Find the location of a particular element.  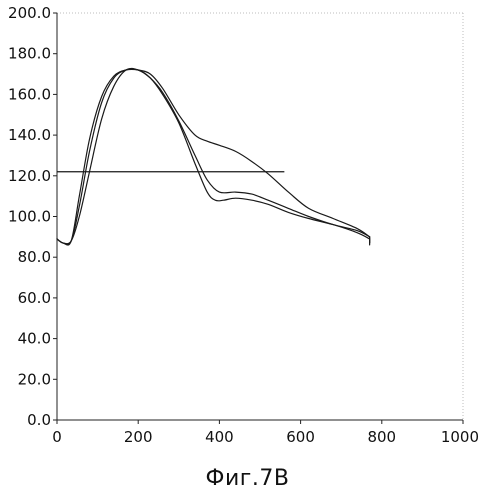

y-tick-label: 140.0 is located at coordinates (29, 135).